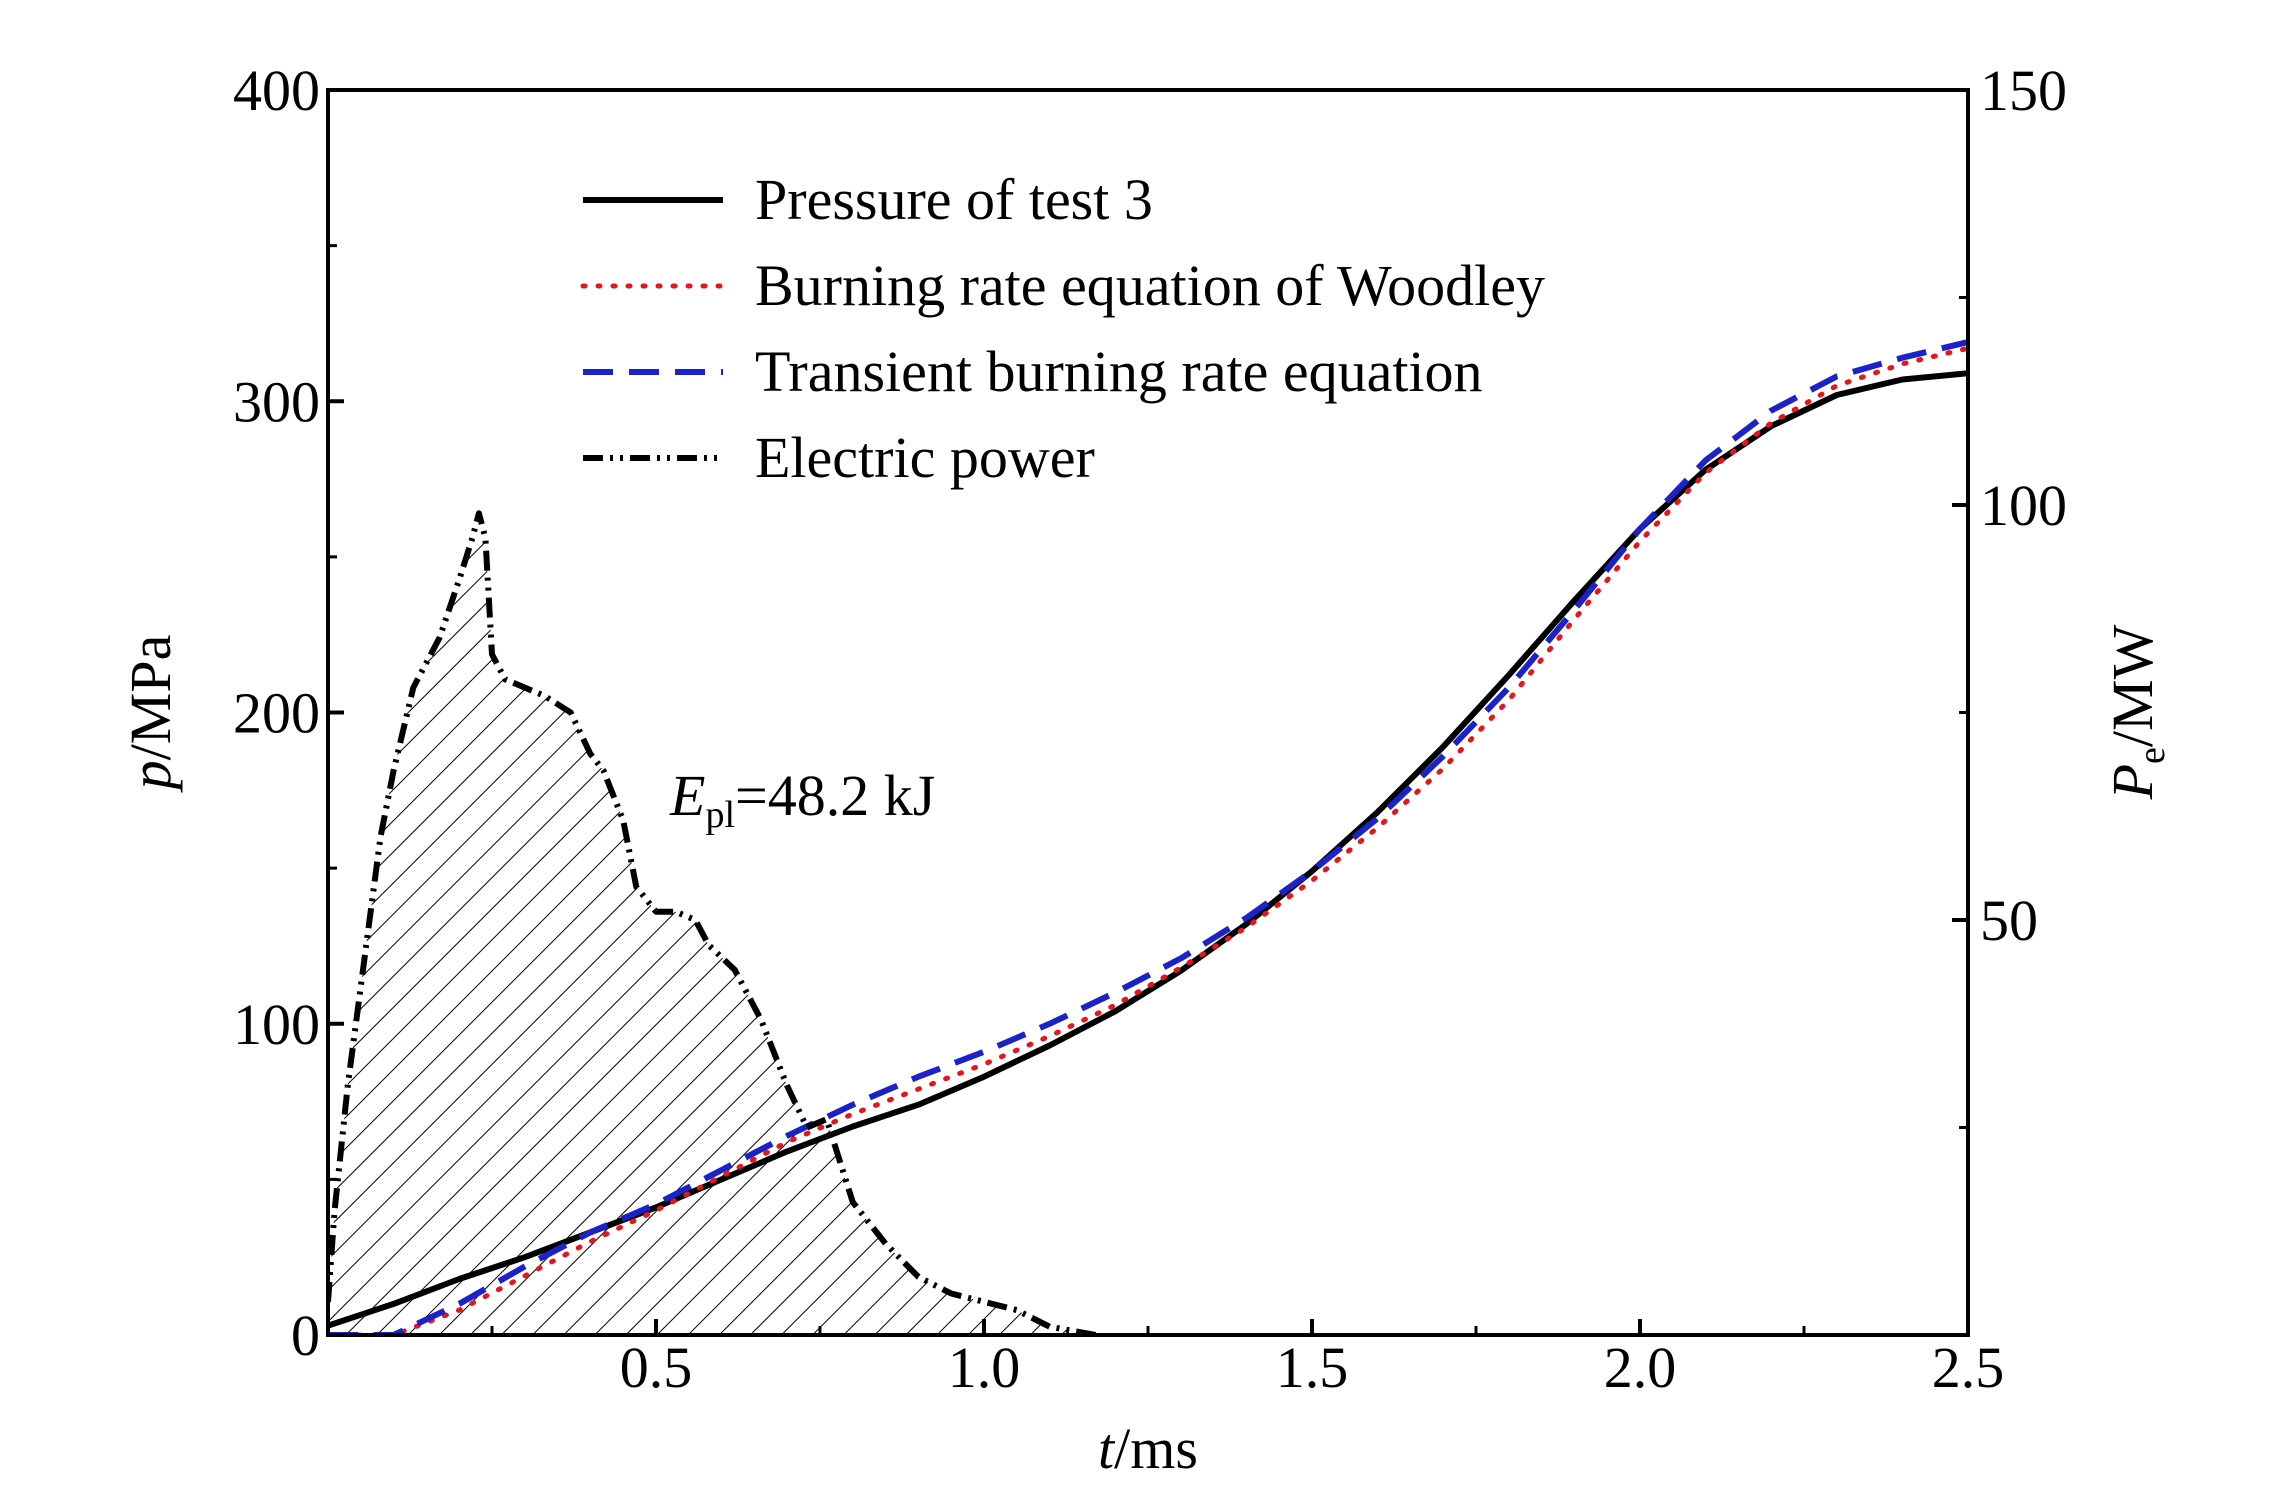  Describe the element at coordinates (276, 90) in the screenshot. I see `y-left-tick-label: 400` at that location.